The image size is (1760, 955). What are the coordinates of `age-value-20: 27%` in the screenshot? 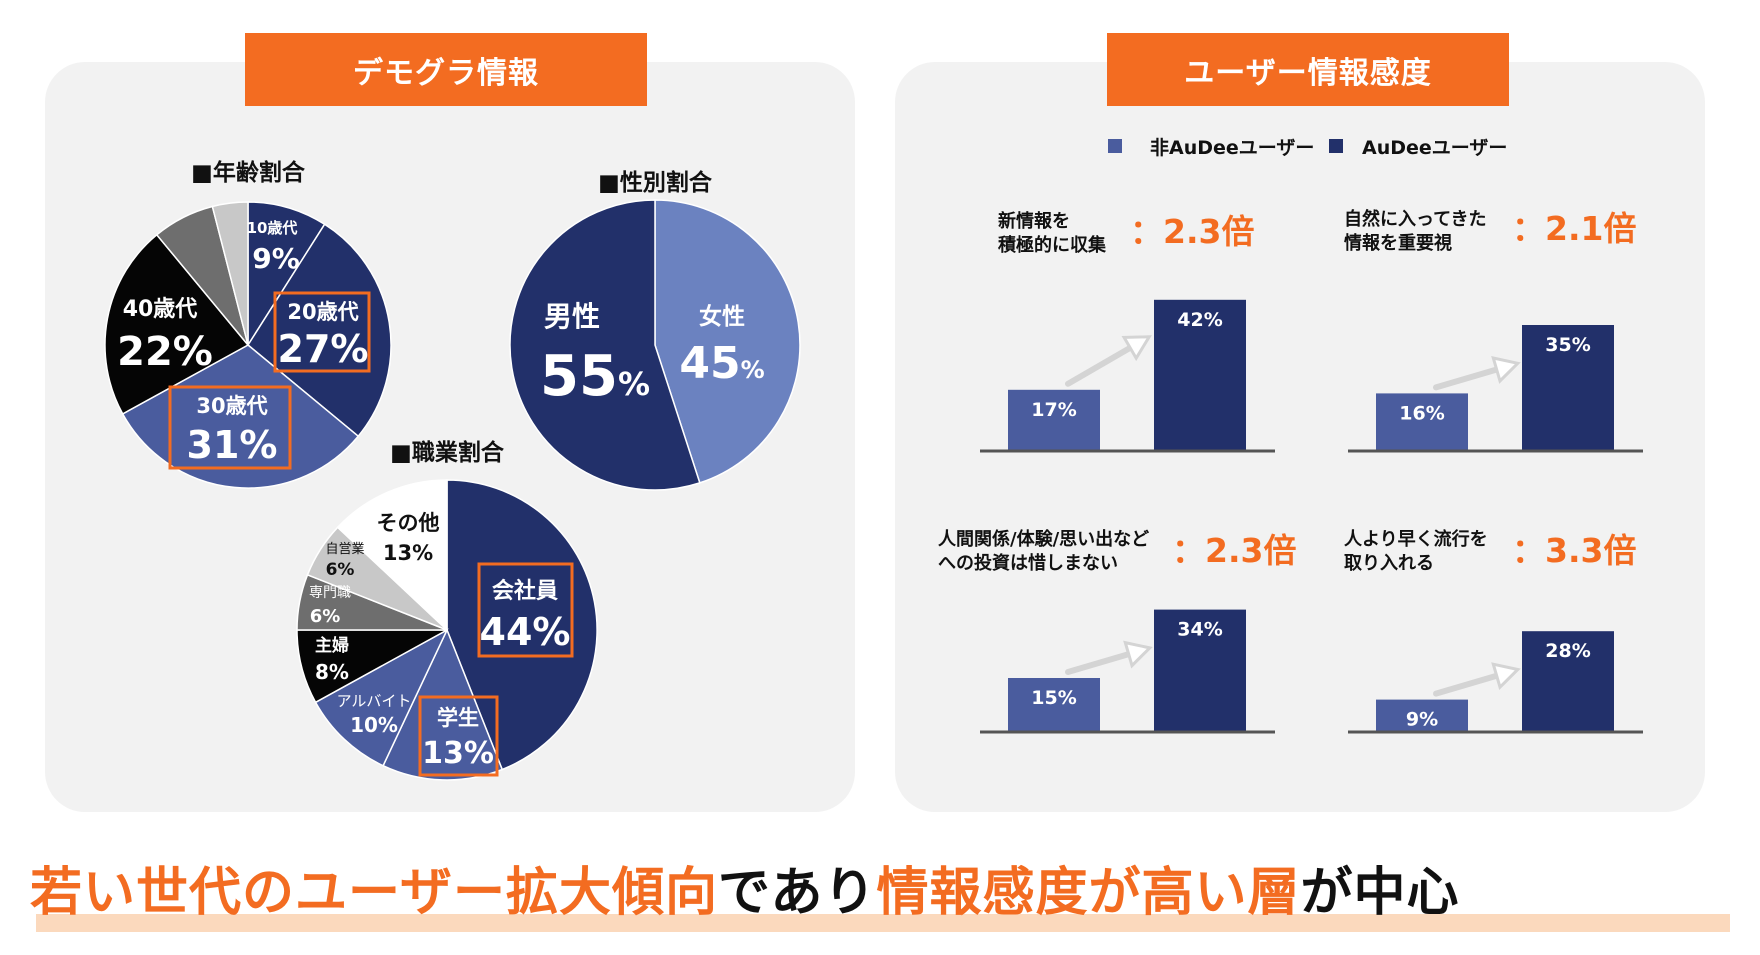 It's located at (323, 349).